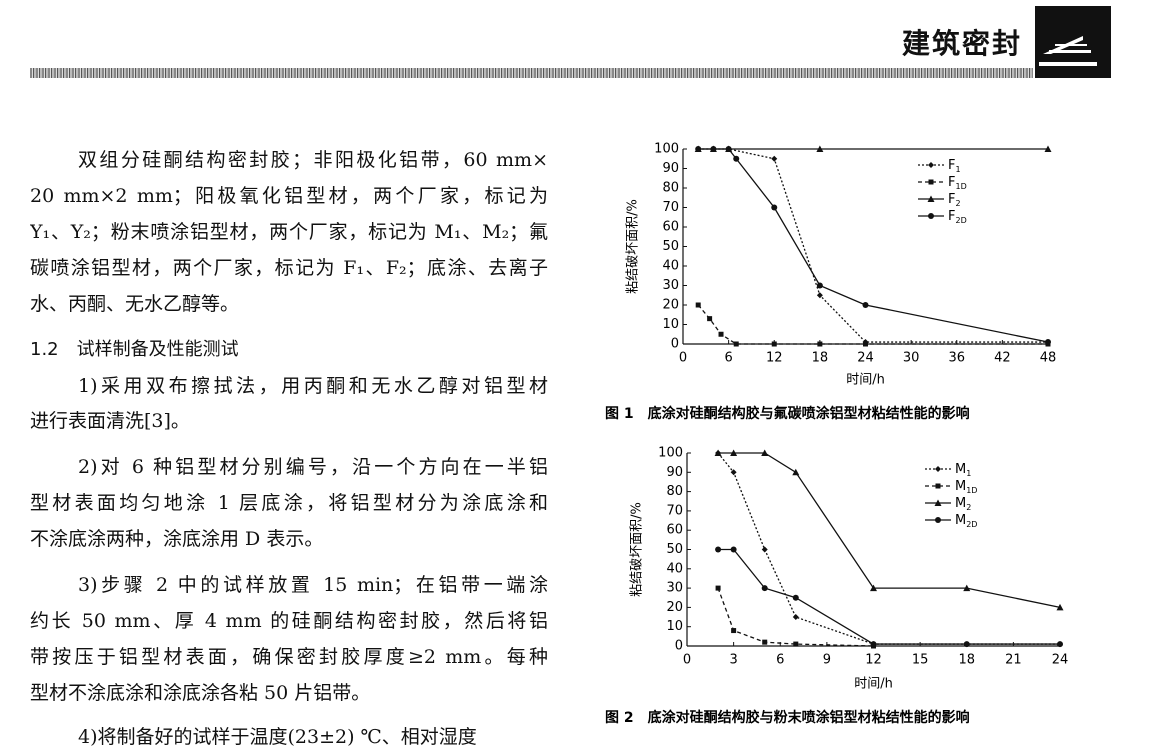  Describe the element at coordinates (956, 358) in the screenshot. I see `x-tick-label: 36` at that location.